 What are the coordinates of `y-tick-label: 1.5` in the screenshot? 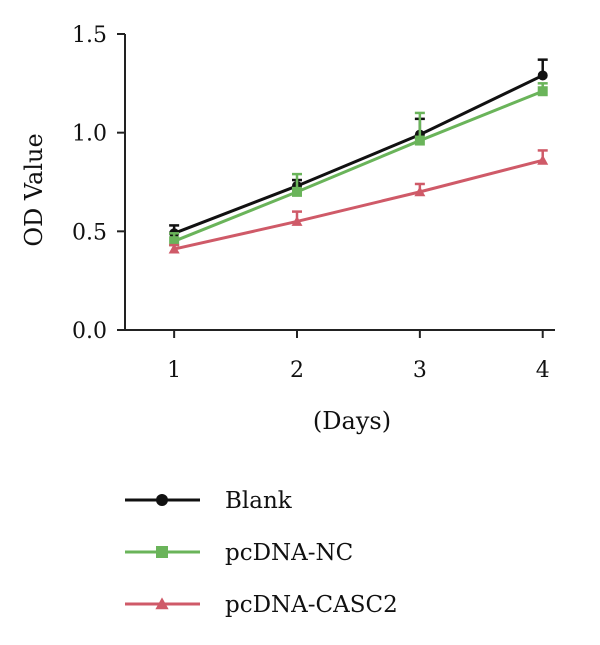 It's located at (89, 35).